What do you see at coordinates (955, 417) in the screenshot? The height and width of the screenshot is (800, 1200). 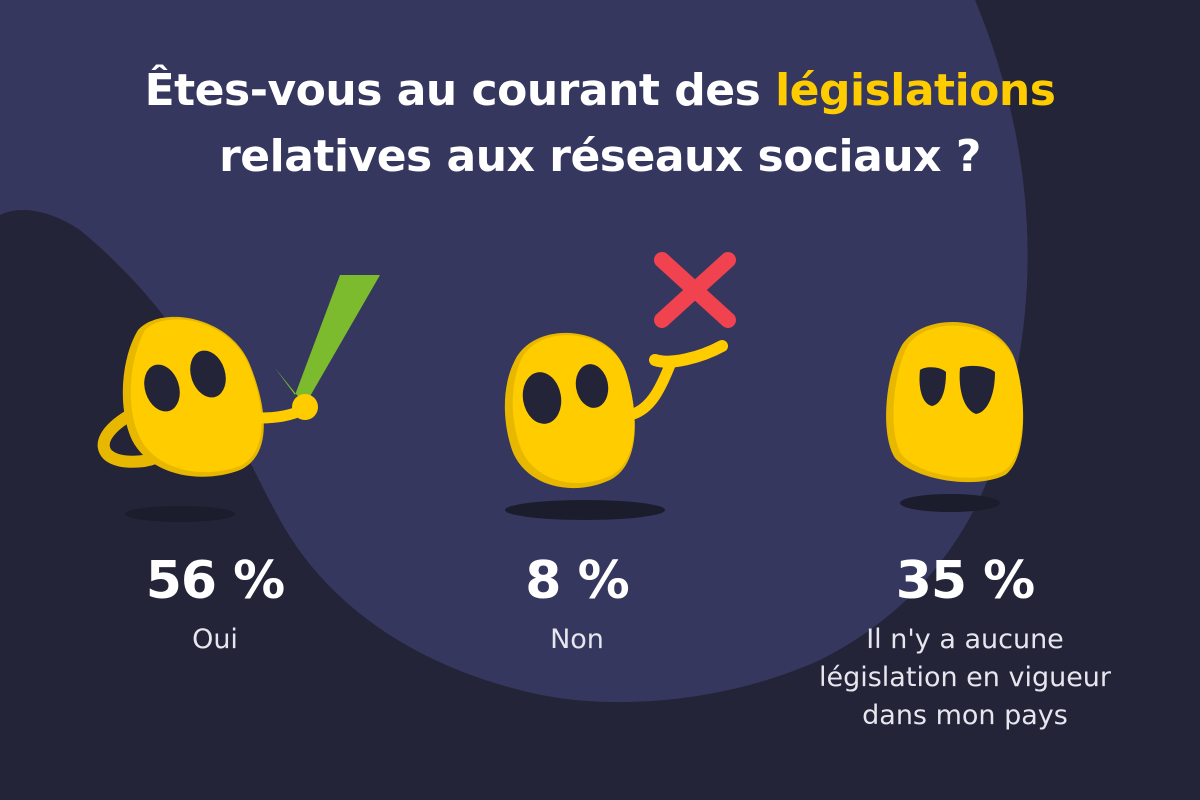 I see `ghost-skeptical-icon` at bounding box center [955, 417].